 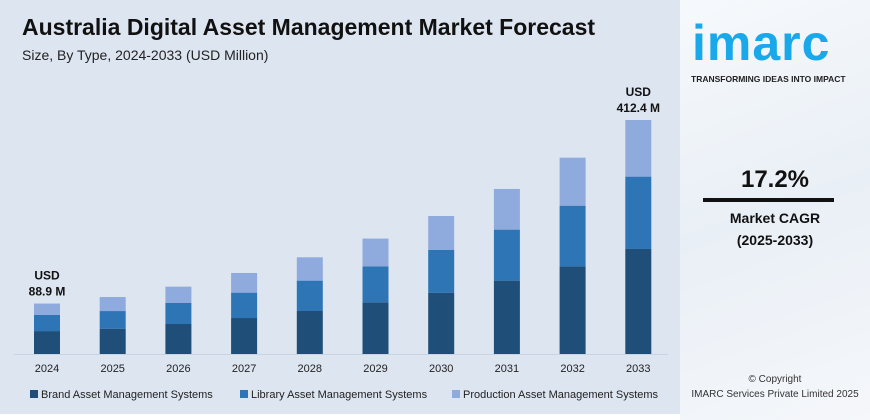 What do you see at coordinates (638, 108) in the screenshot?
I see `total-label-line2: 412.4 M` at bounding box center [638, 108].